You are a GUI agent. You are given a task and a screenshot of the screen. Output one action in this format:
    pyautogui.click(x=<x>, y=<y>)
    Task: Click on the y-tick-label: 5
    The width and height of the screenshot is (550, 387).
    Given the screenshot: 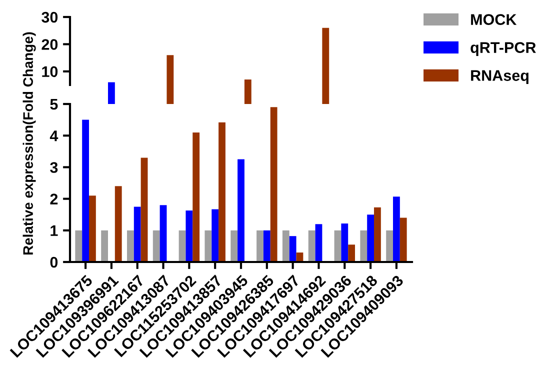 What is the action you would take?
    pyautogui.click(x=54, y=104)
    